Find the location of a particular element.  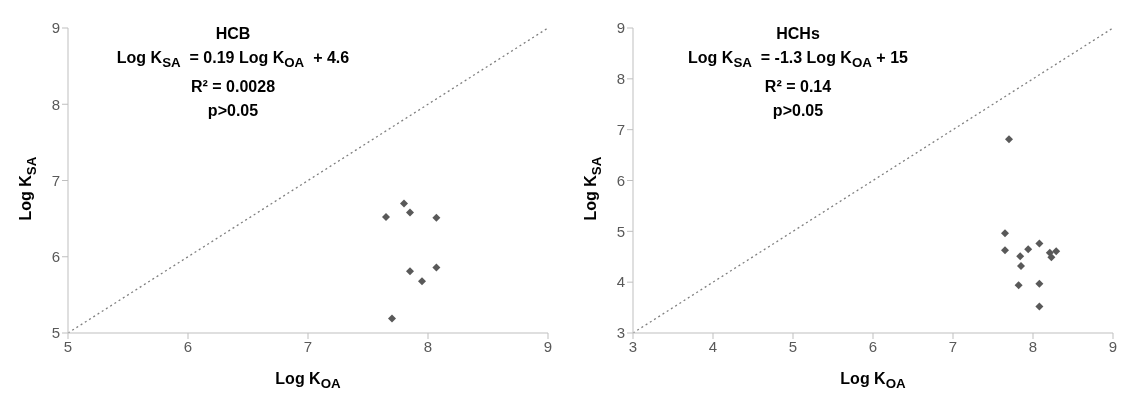

y-tick-label: 3 is located at coordinates (620, 333).